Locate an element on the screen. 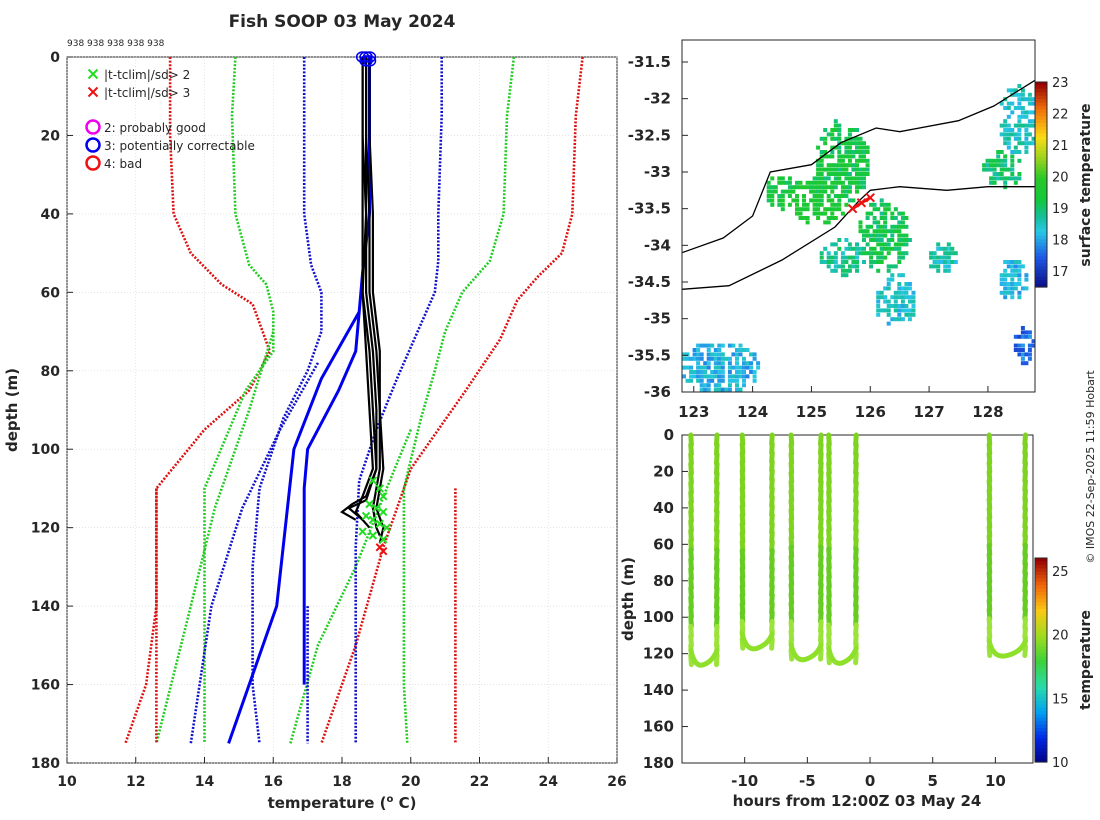 This screenshot has width=1100, height=820. profile-xtick-label: 10 is located at coordinates (67, 782).